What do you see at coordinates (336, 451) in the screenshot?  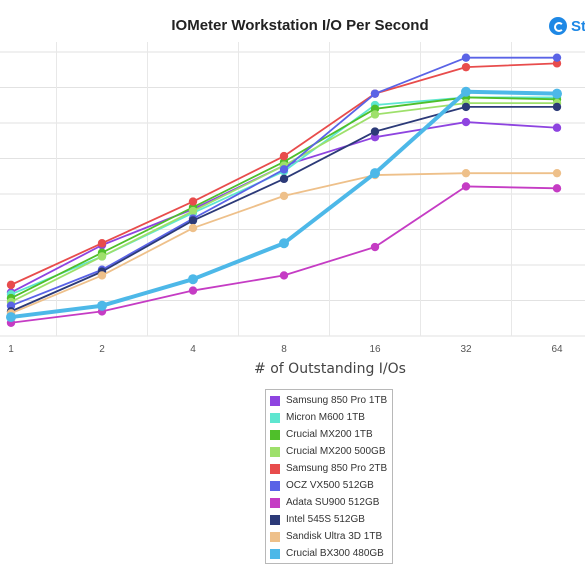 I see `legend-label: Crucial MX200 500GB` at bounding box center [336, 451].